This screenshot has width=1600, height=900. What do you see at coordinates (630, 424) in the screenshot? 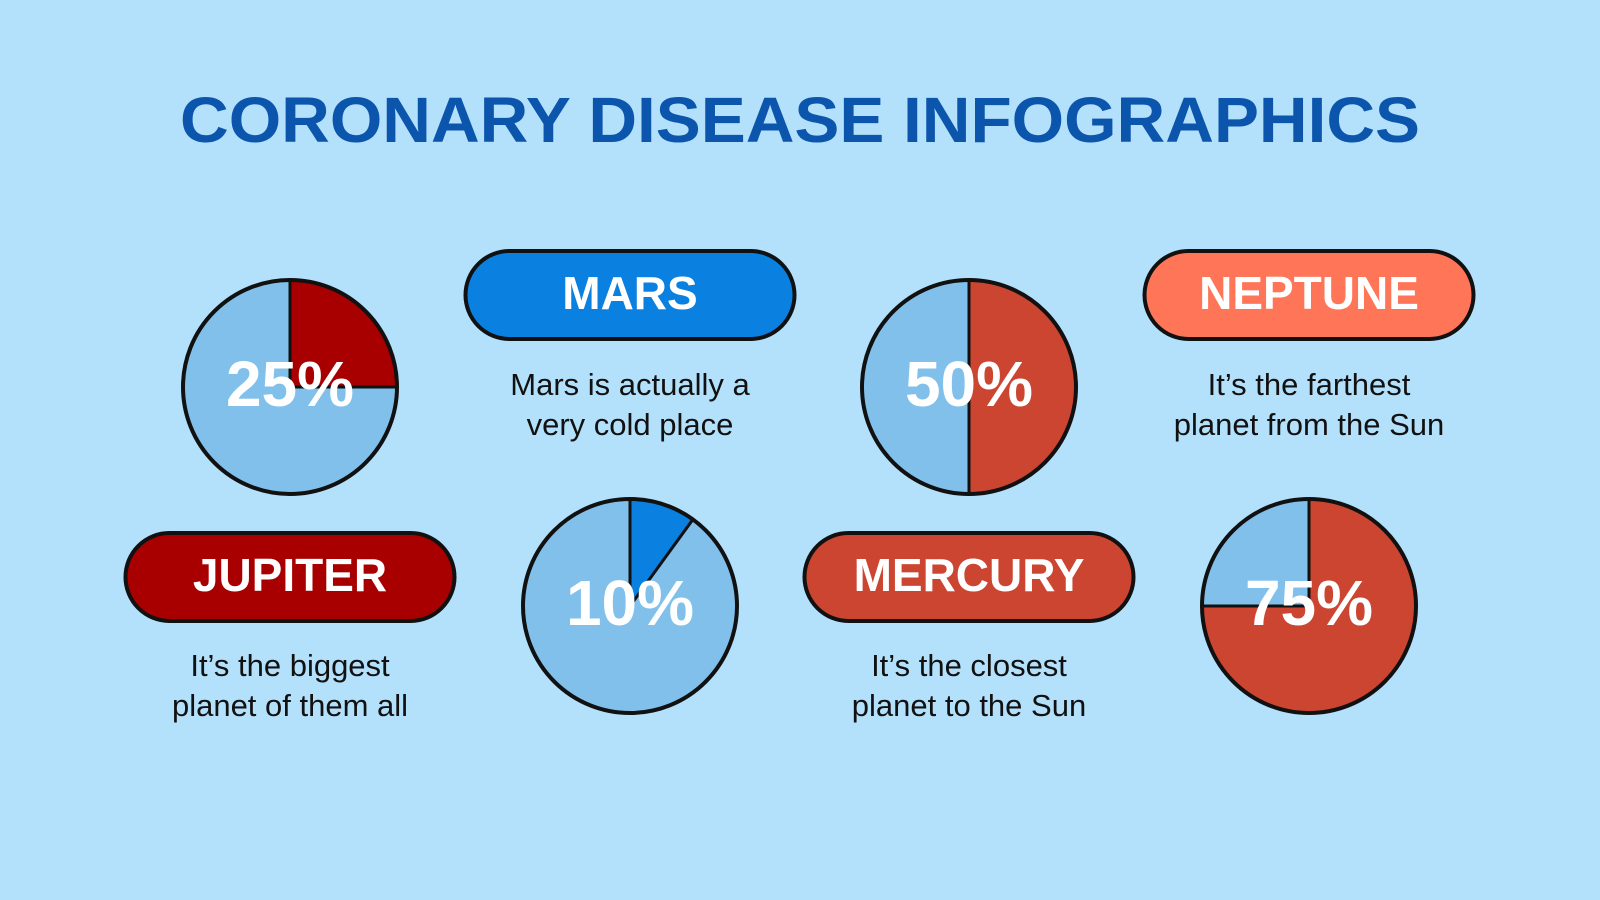
I see `description: very cold place` at bounding box center [630, 424].